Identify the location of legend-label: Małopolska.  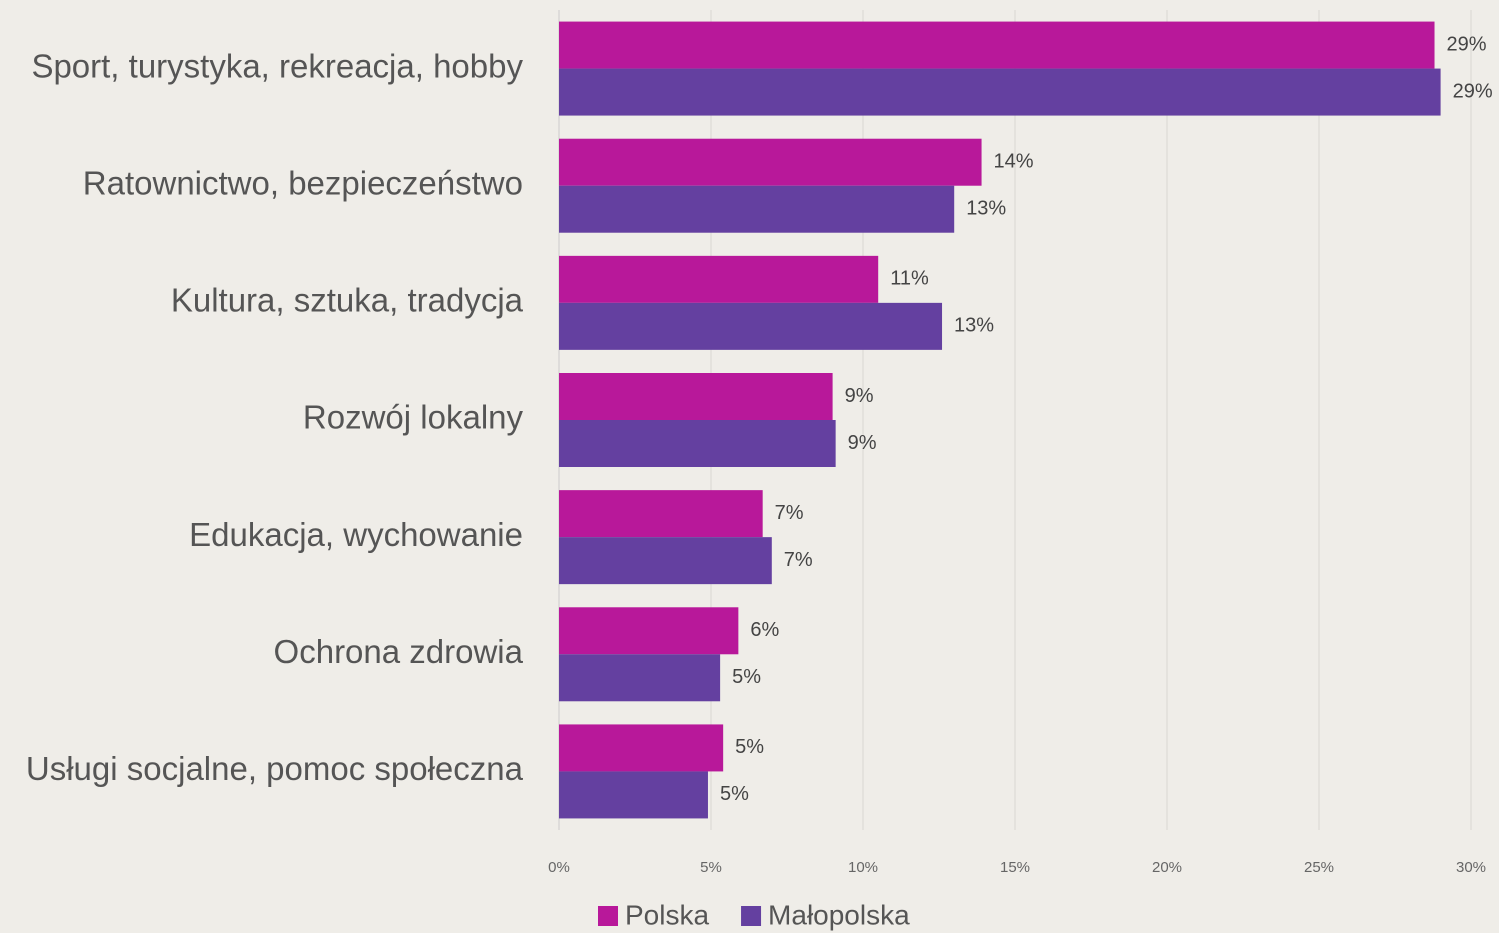
(839, 914).